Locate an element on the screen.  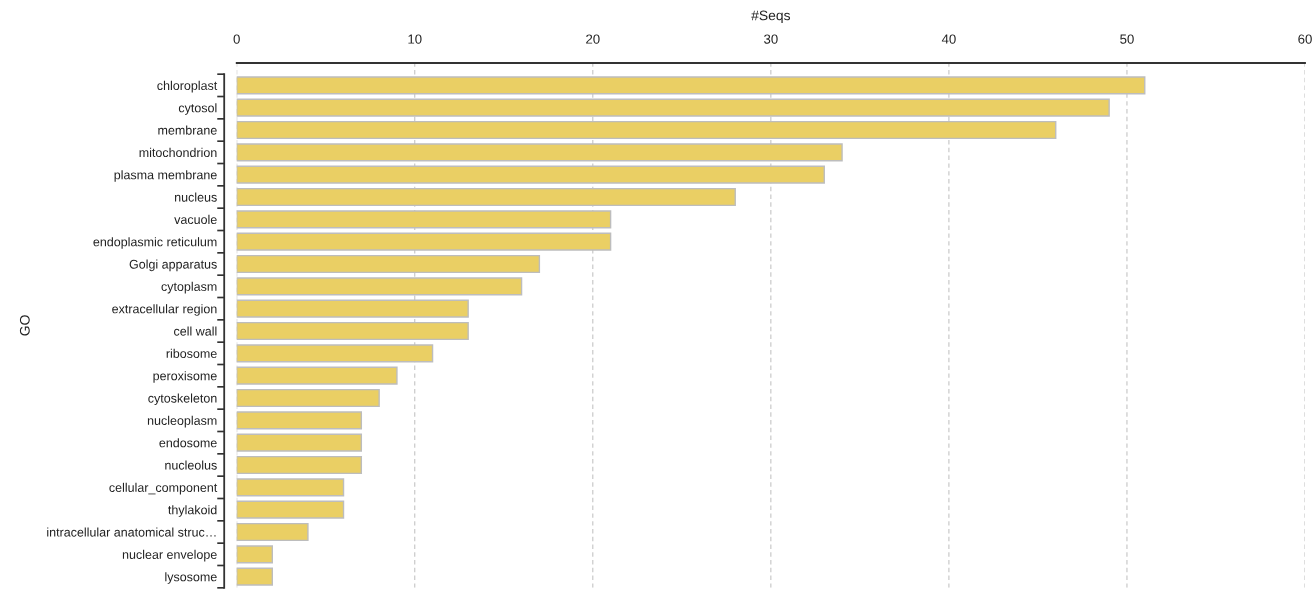
y-tick-label: Golgi apparatus is located at coordinates (173, 265).